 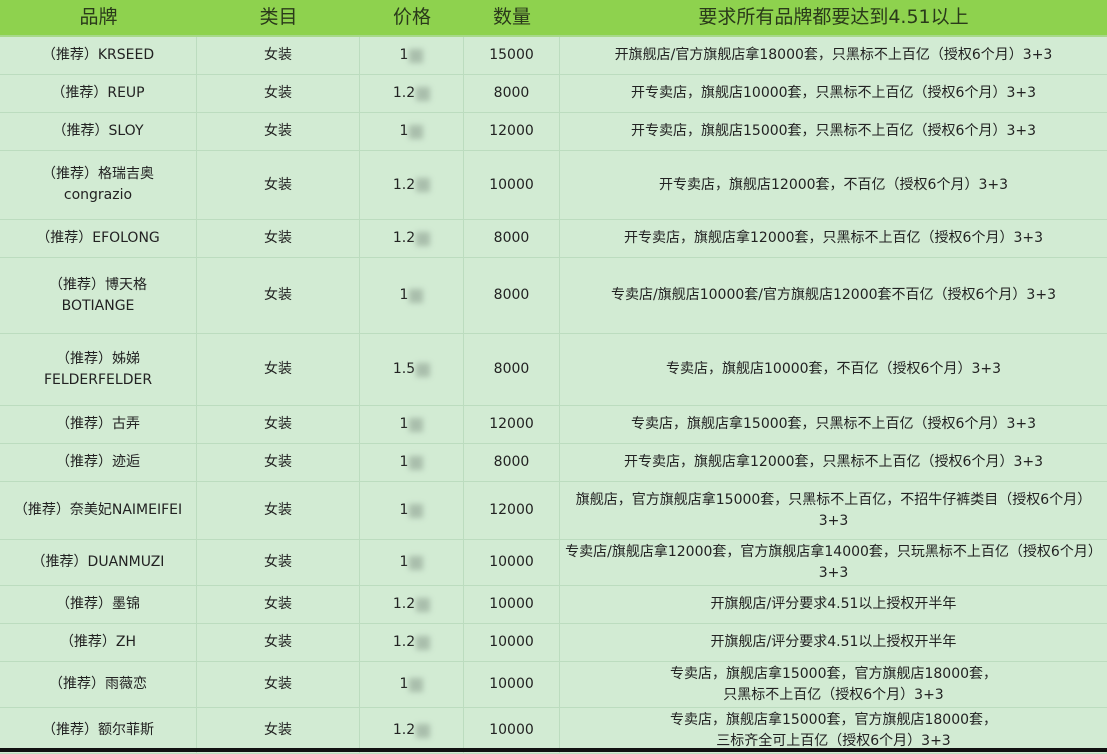 I want to click on header-quantity: 数量, so click(x=511, y=17).